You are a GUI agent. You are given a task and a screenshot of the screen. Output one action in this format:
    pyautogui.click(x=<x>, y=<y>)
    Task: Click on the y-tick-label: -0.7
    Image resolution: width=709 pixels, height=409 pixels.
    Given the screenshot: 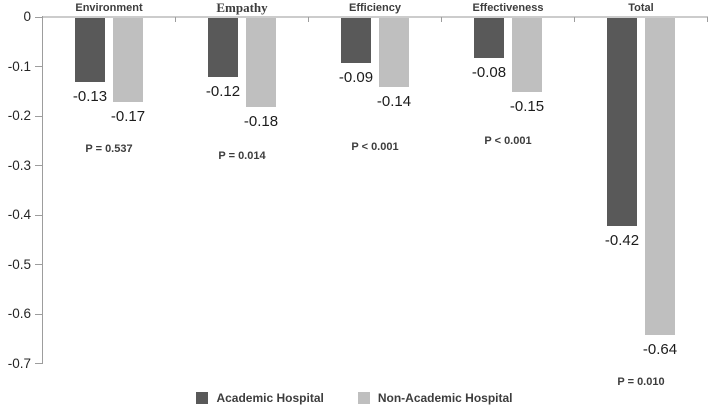 What is the action you would take?
    pyautogui.click(x=19, y=363)
    